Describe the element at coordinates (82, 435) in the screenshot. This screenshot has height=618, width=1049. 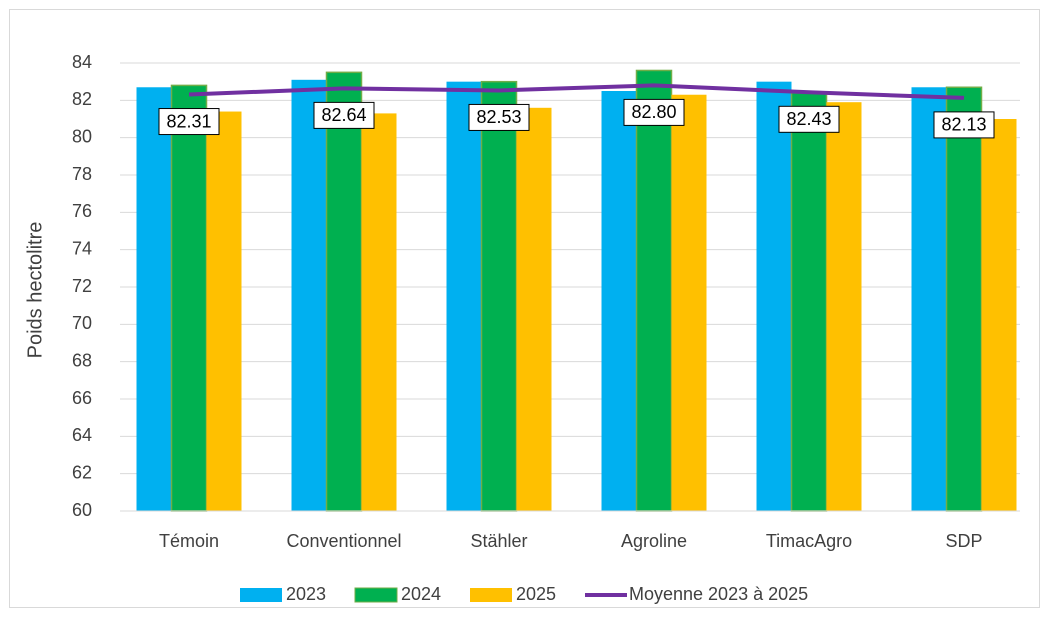
I see `y-tick-label: 64` at that location.